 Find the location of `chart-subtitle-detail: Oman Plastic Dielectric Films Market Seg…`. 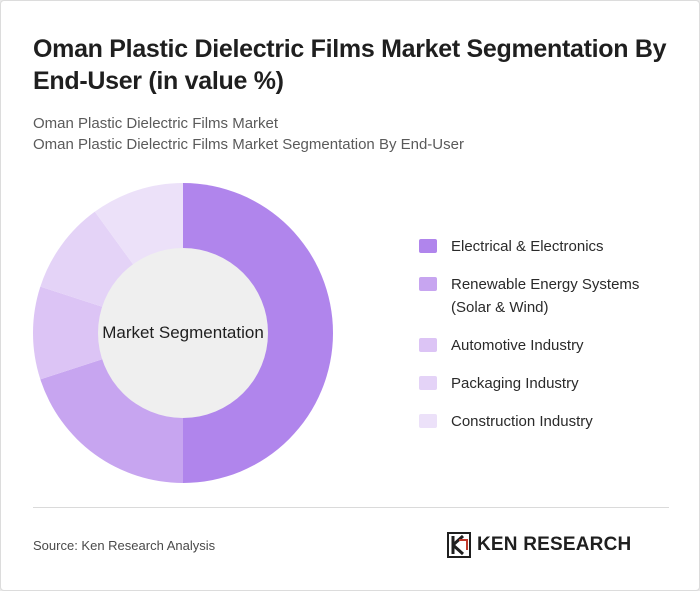

chart-subtitle-detail: Oman Plastic Dielectric Films Market Seg… is located at coordinates (248, 144).